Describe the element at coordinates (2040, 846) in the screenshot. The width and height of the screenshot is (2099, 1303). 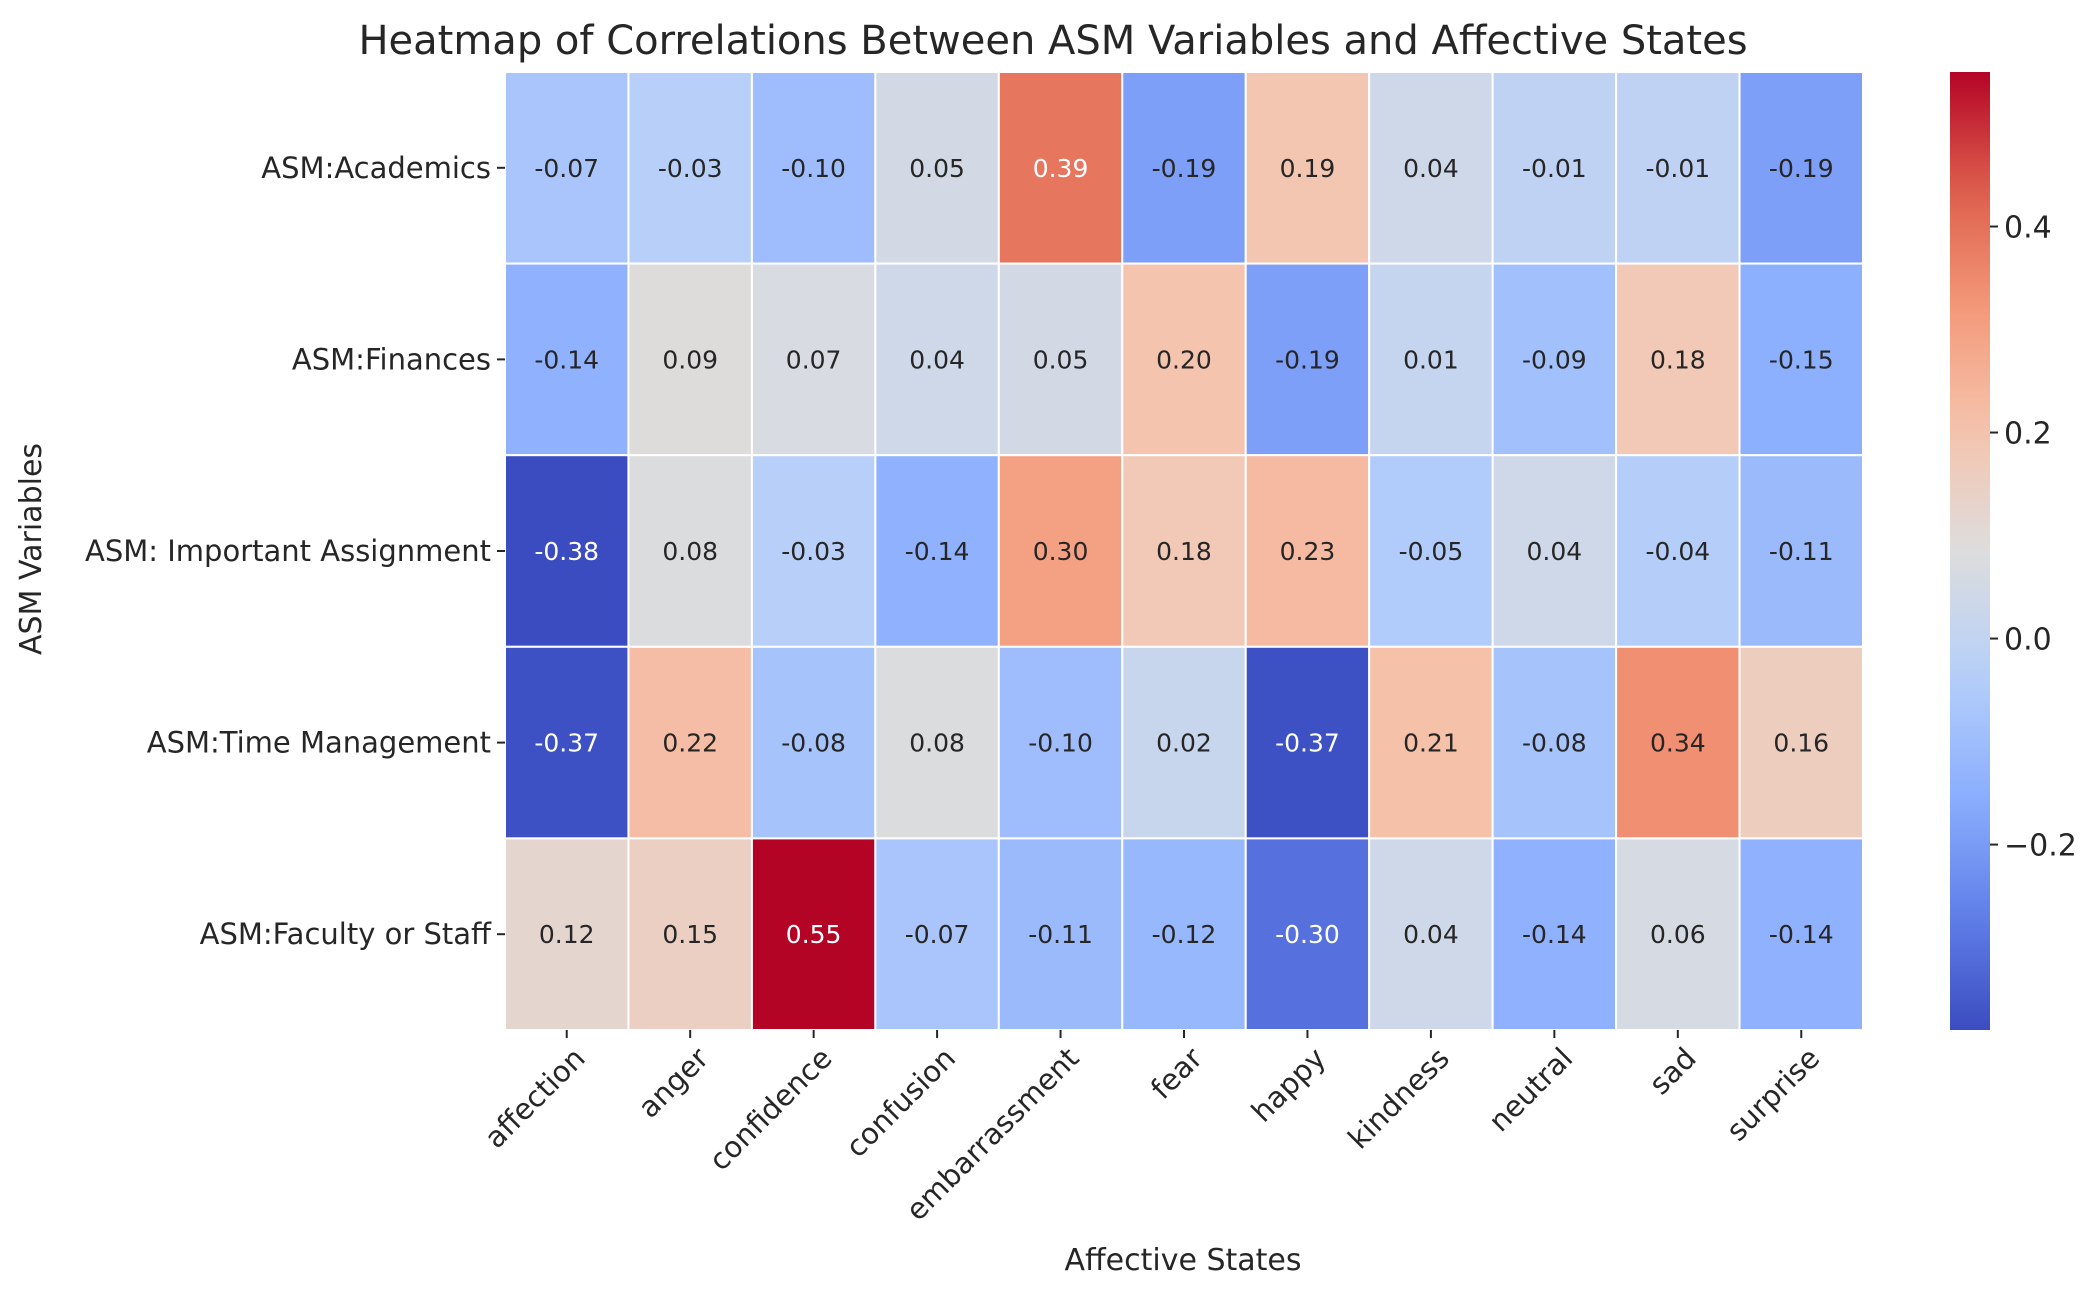
I see `colorbar-tick-label: −0.2` at that location.